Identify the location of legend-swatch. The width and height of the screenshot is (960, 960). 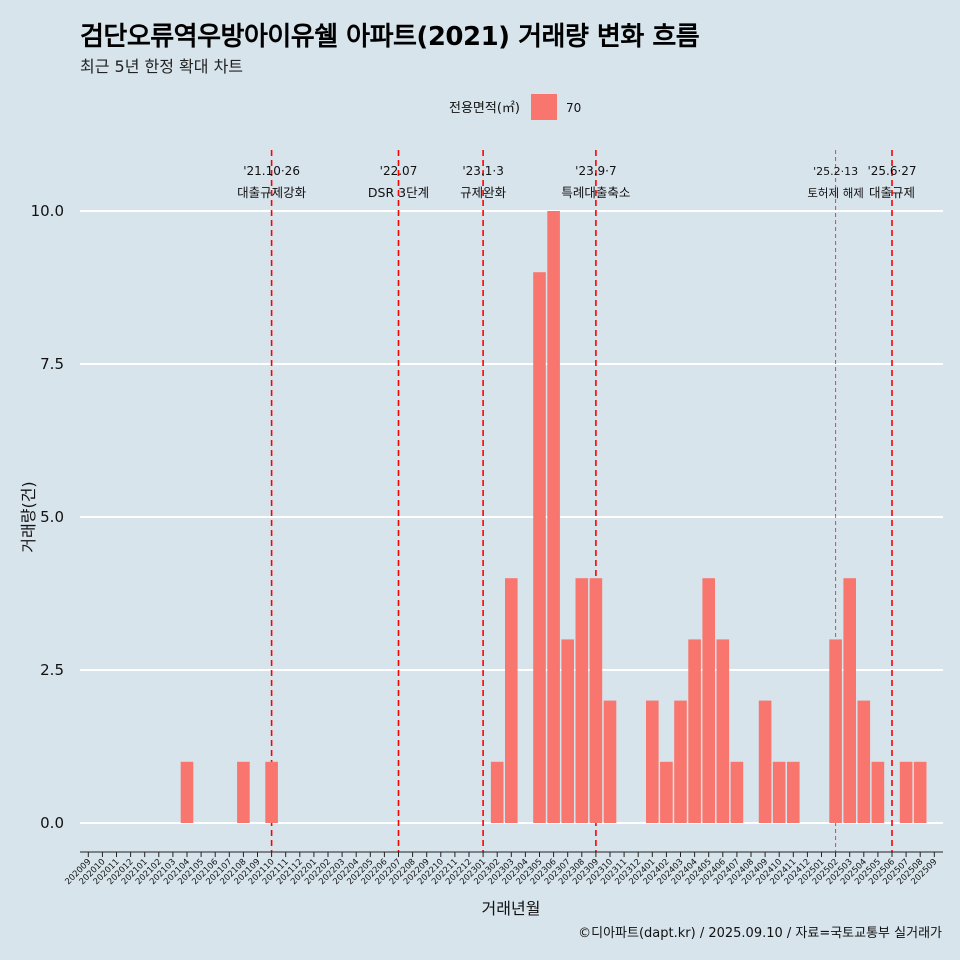
(544, 107).